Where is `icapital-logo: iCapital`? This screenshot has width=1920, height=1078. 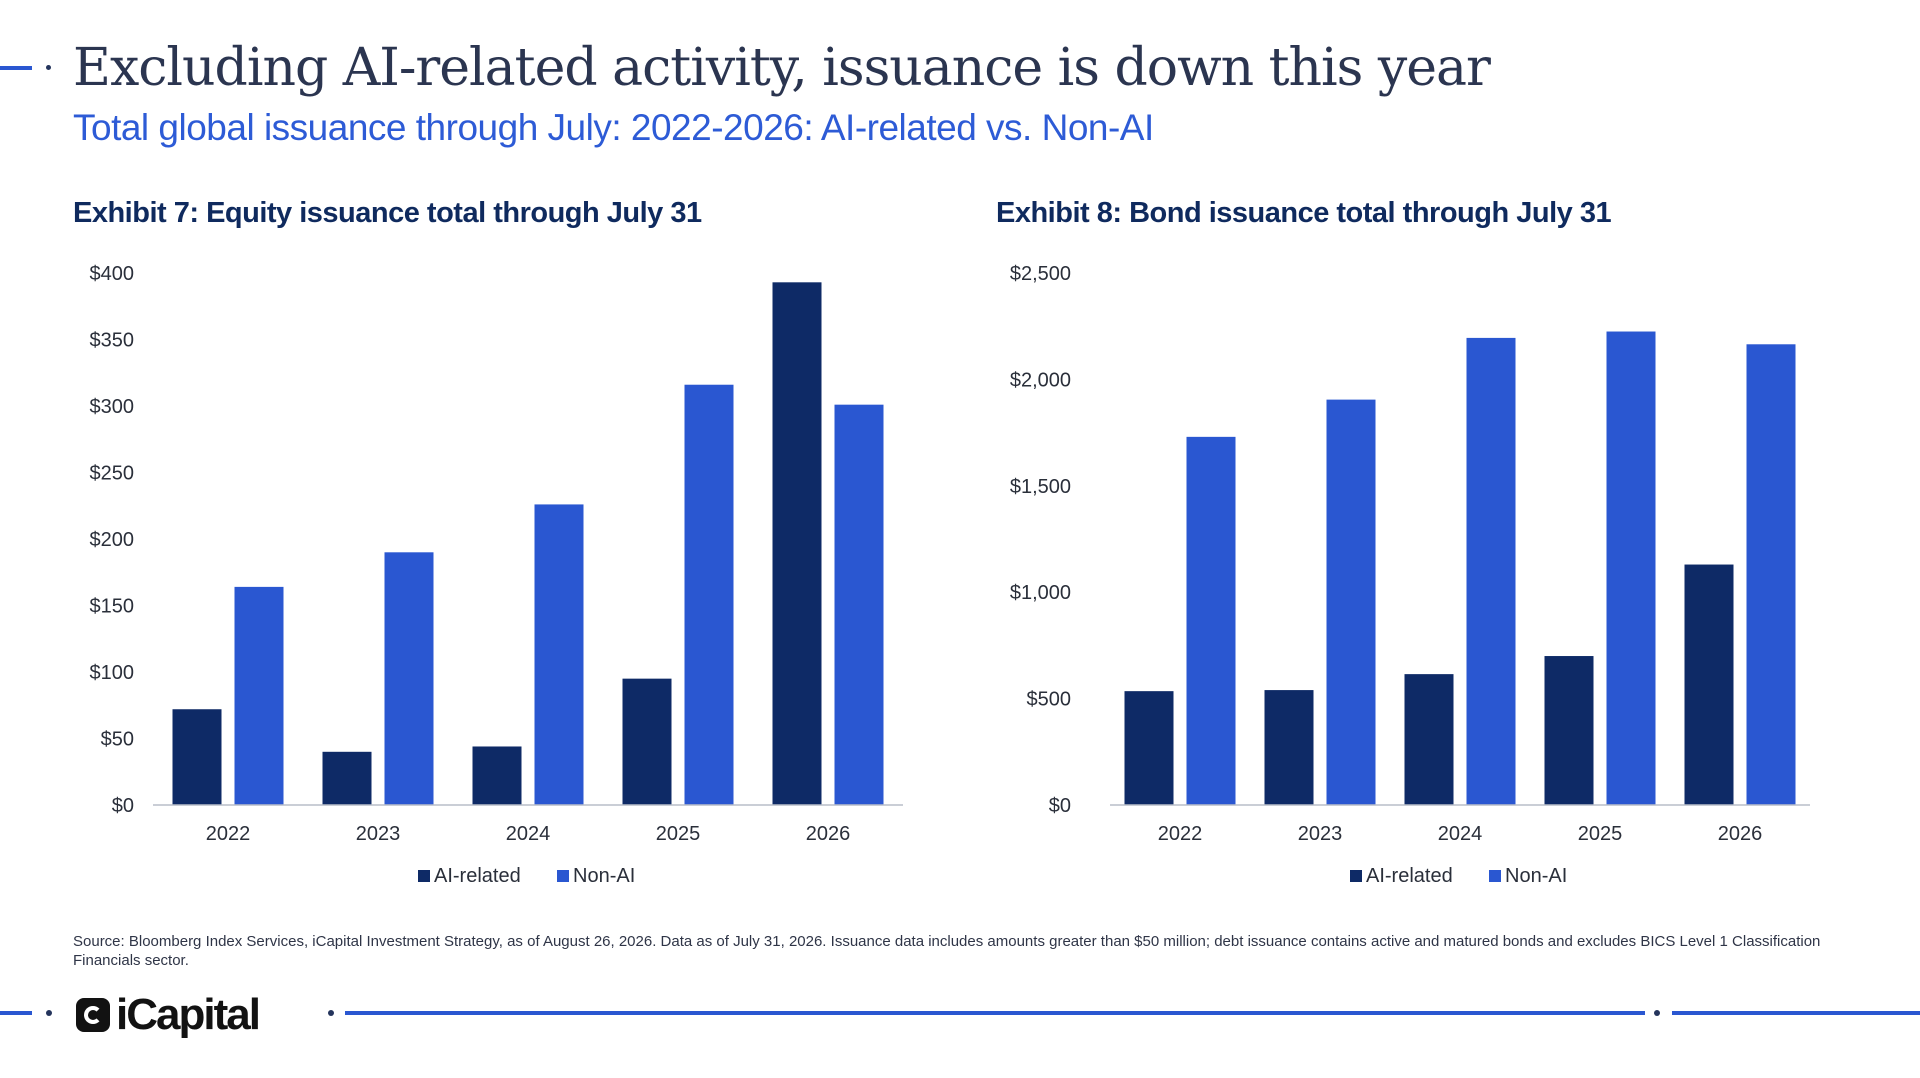
icapital-logo: iCapital is located at coordinates (168, 1015).